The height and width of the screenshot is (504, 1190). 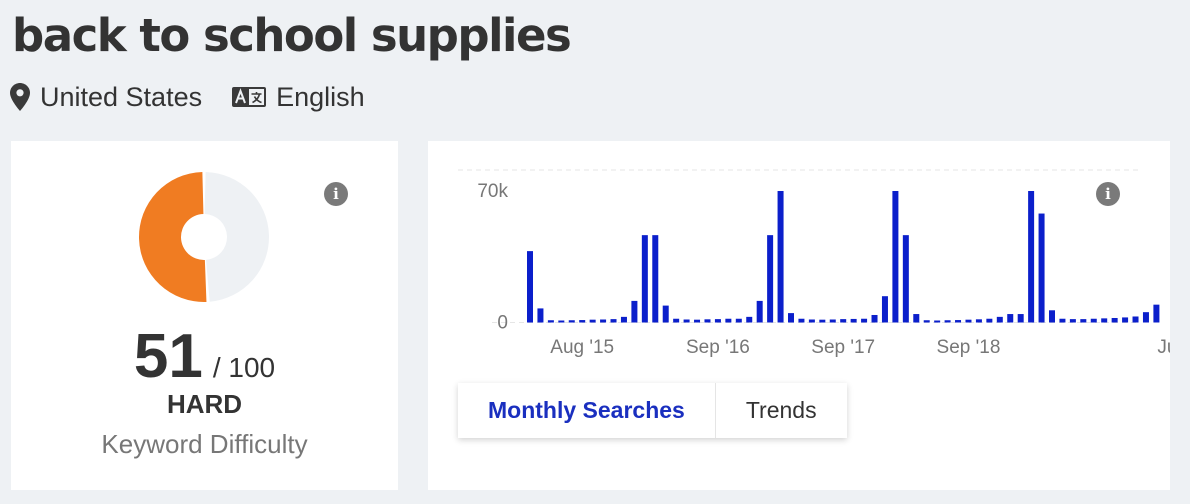 I want to click on x-tick-label: Sep '16, so click(x=718, y=347).